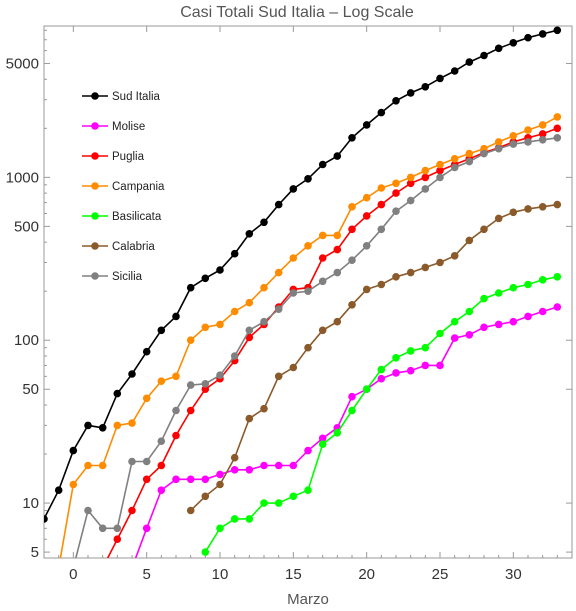 This screenshot has height=611, width=576. What do you see at coordinates (128, 157) in the screenshot?
I see `legend-label: Puglia` at bounding box center [128, 157].